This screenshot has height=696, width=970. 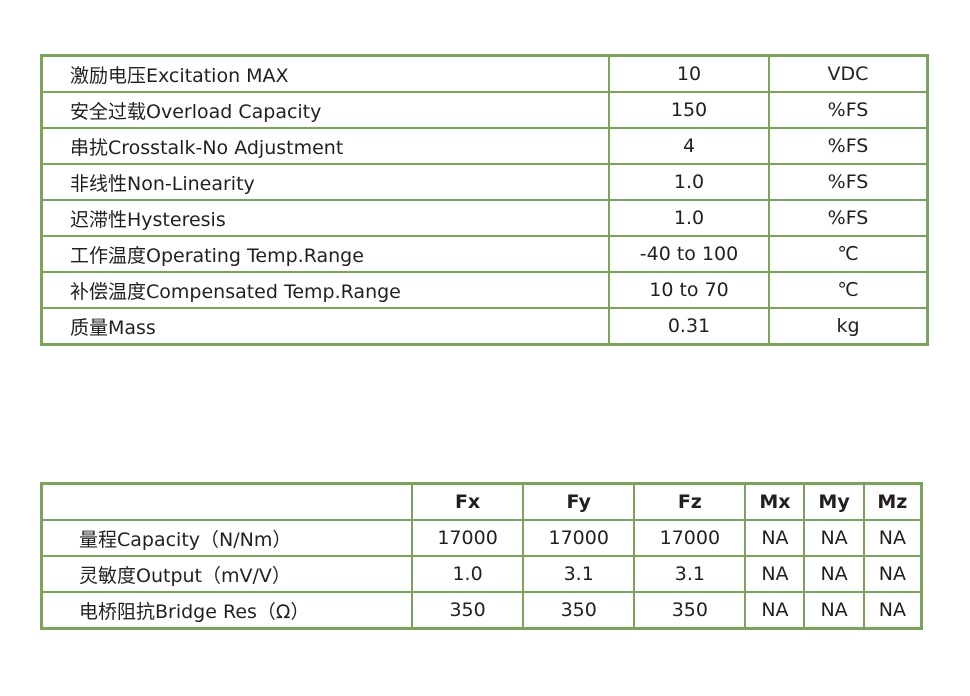 I want to click on spec-value: 10, so click(x=689, y=73).